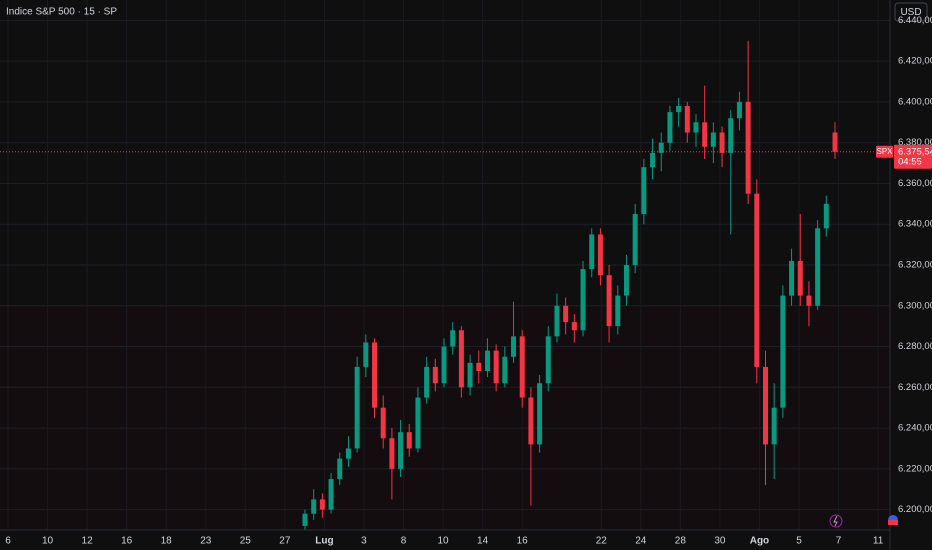  What do you see at coordinates (915, 20) in the screenshot?
I see `y-tick-label: 6.440,00` at bounding box center [915, 20].